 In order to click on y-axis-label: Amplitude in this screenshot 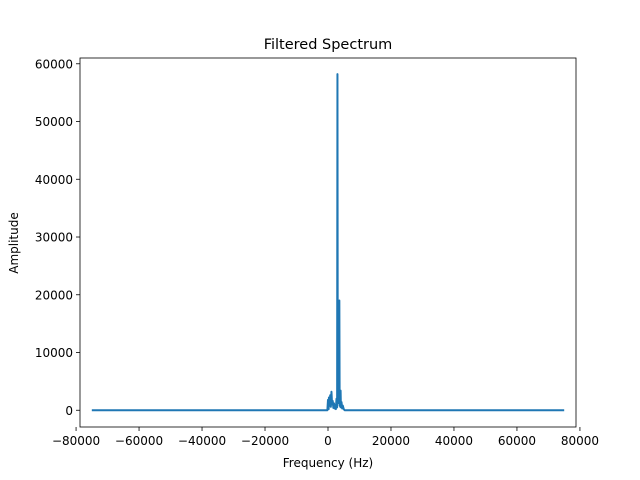, I will do `click(14, 243)`.